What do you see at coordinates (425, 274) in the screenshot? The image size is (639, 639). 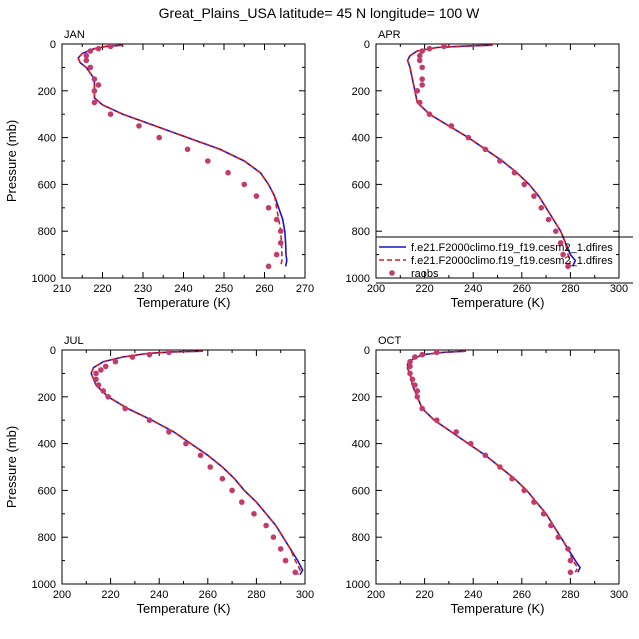 I see `legend-entry: raobs` at bounding box center [425, 274].